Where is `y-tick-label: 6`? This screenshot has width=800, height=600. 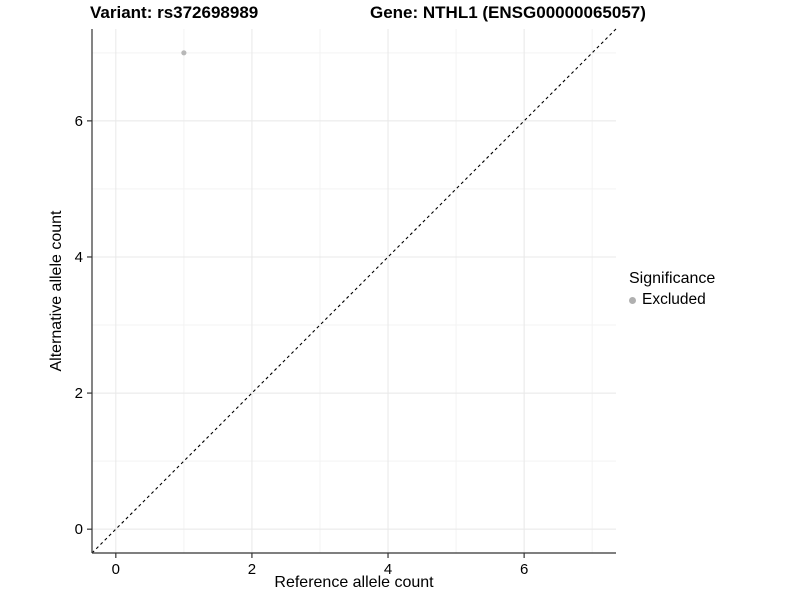 y-tick-label: 6 is located at coordinates (79, 121).